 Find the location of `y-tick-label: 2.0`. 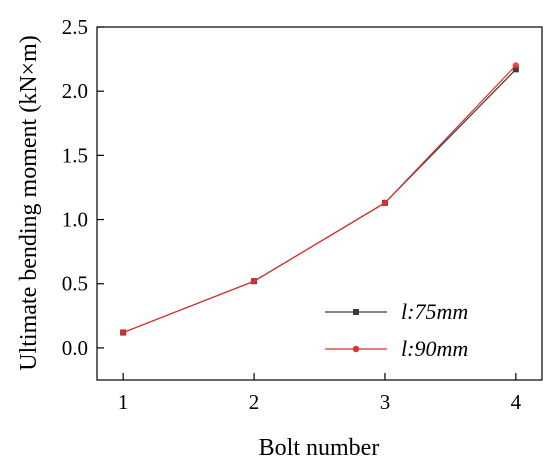

y-tick-label: 2.0 is located at coordinates (75, 91).